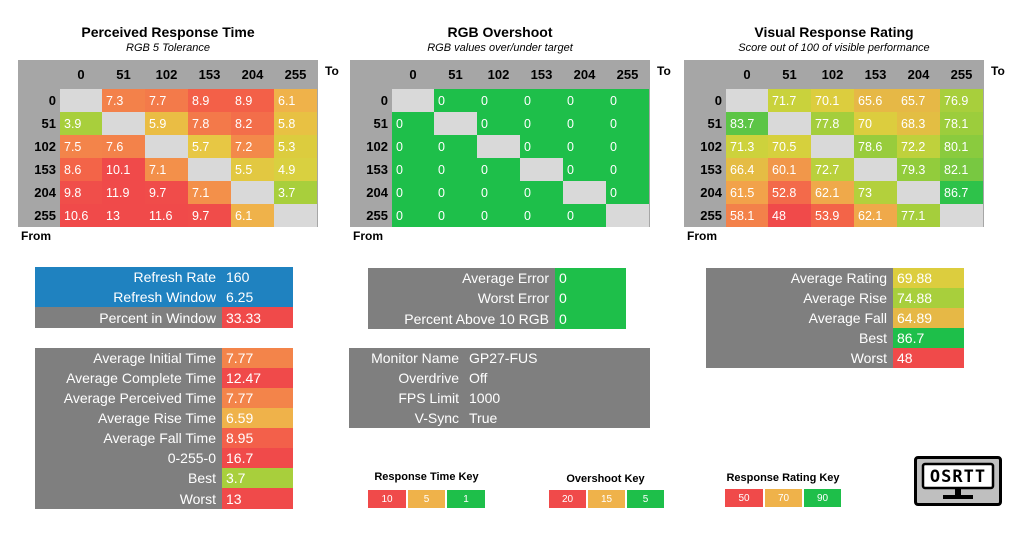  What do you see at coordinates (426, 499) in the screenshot?
I see `key-cell: 5` at bounding box center [426, 499].